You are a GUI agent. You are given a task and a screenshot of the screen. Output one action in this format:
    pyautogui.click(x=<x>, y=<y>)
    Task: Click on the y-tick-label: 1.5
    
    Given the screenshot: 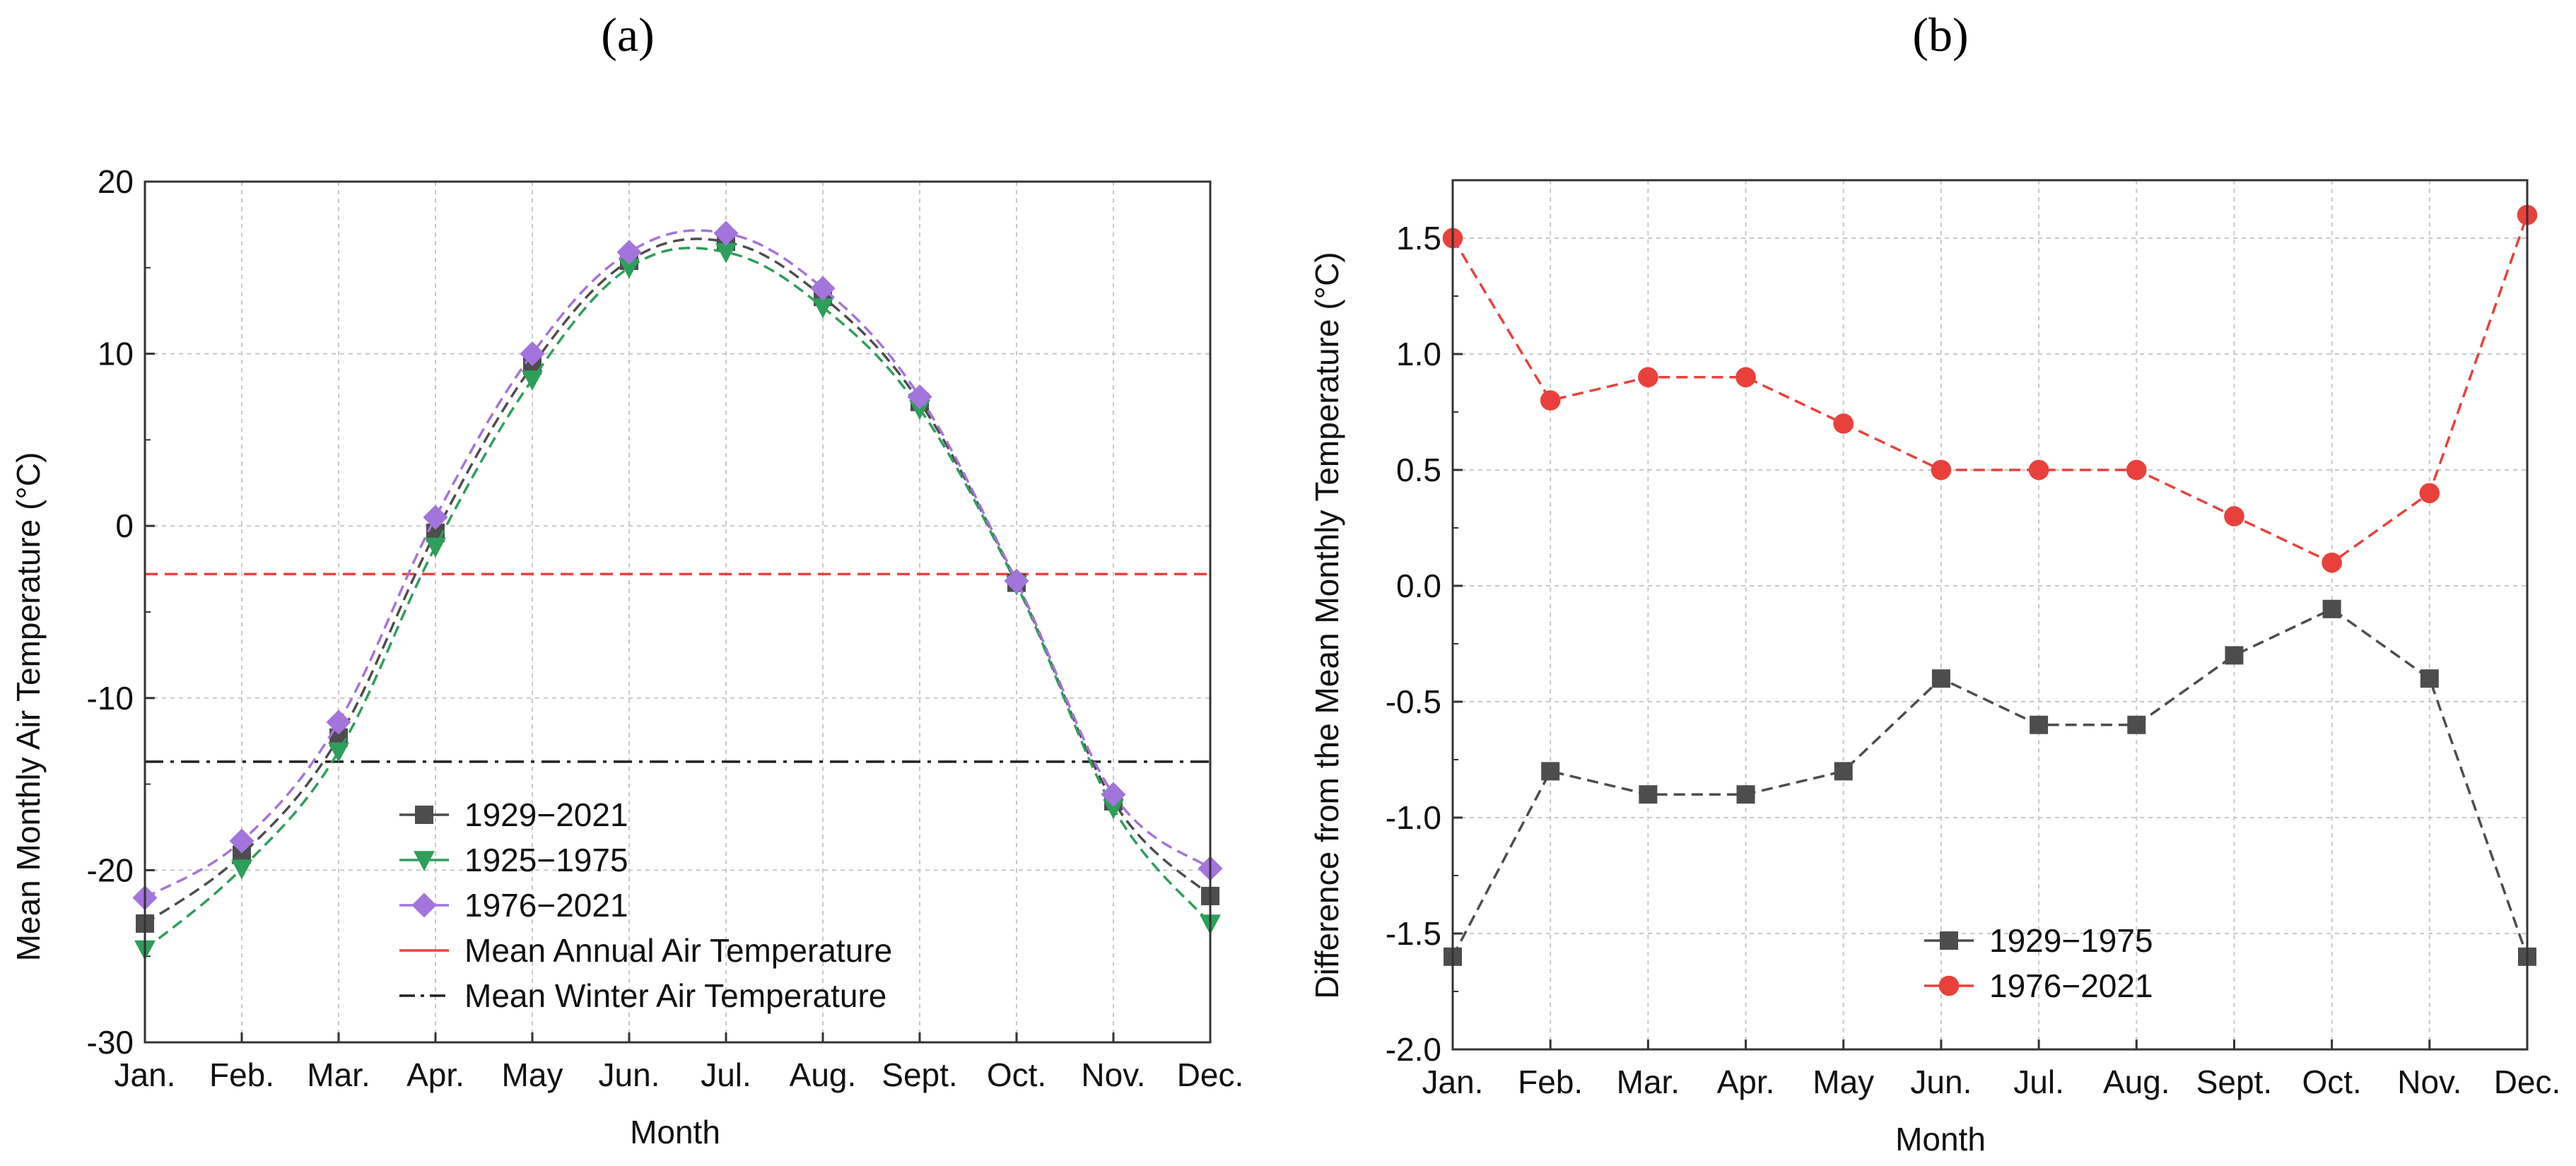 What is the action you would take?
    pyautogui.click(x=1419, y=238)
    